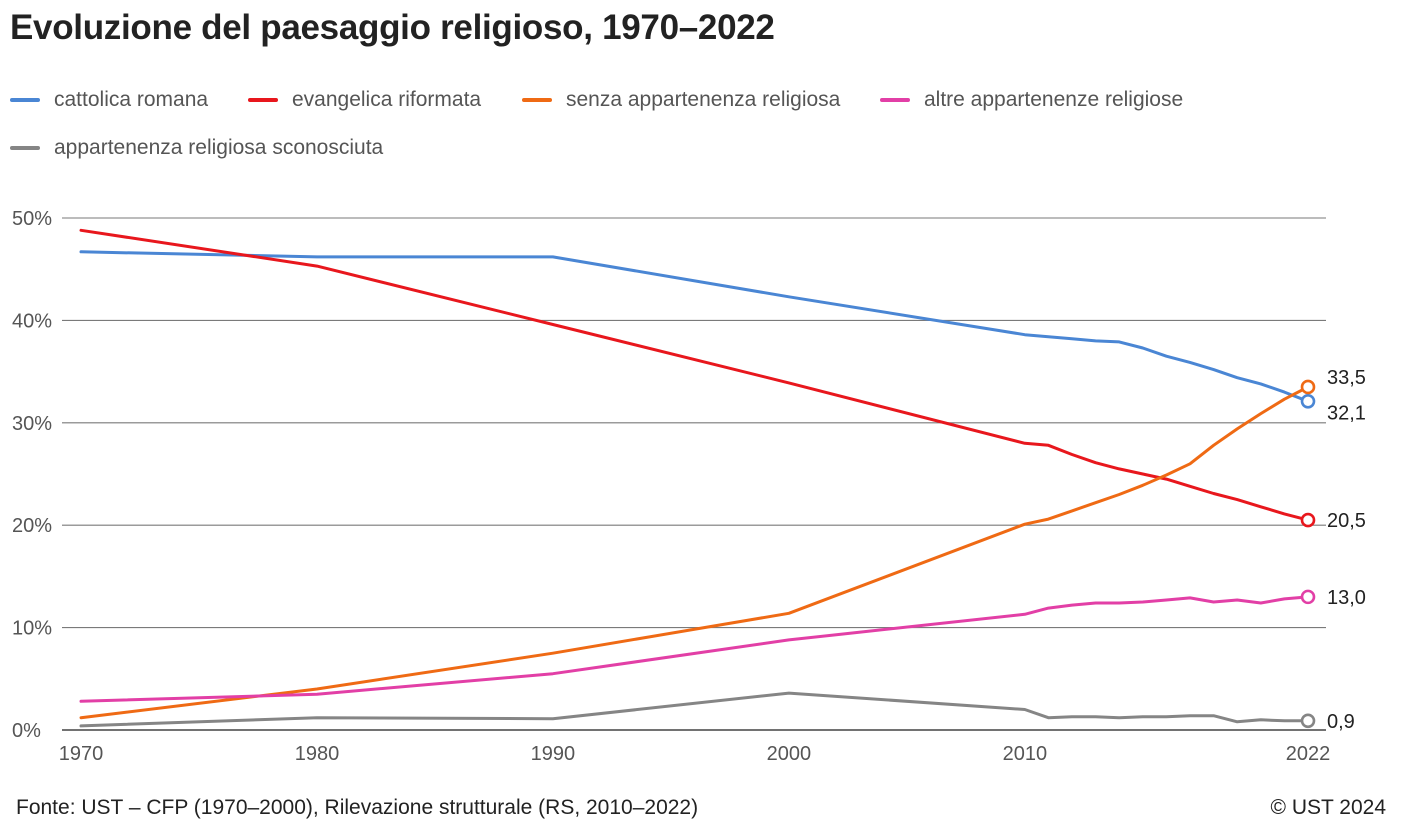 This screenshot has width=1408, height=838. Describe the element at coordinates (25, 148) in the screenshot. I see `legend-swatch-sconosciuta` at that location.